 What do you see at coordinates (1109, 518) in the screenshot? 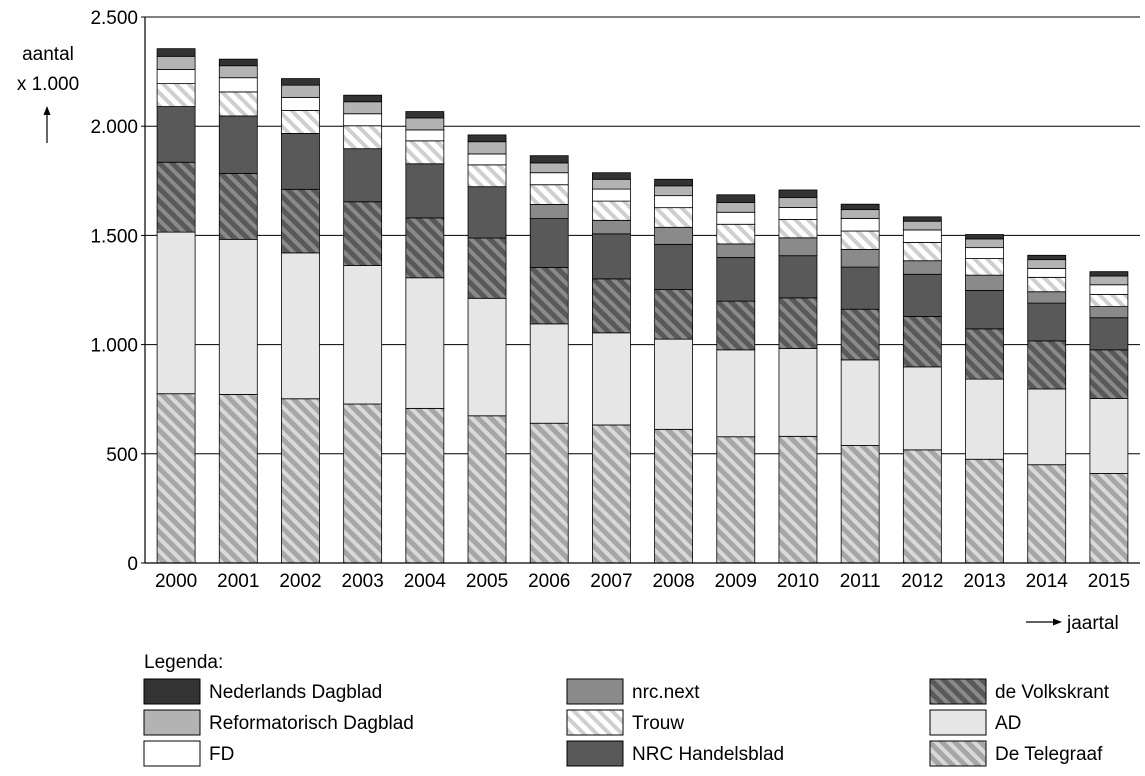
I see `bar-segment-de-telegraaf-2015` at bounding box center [1109, 518].